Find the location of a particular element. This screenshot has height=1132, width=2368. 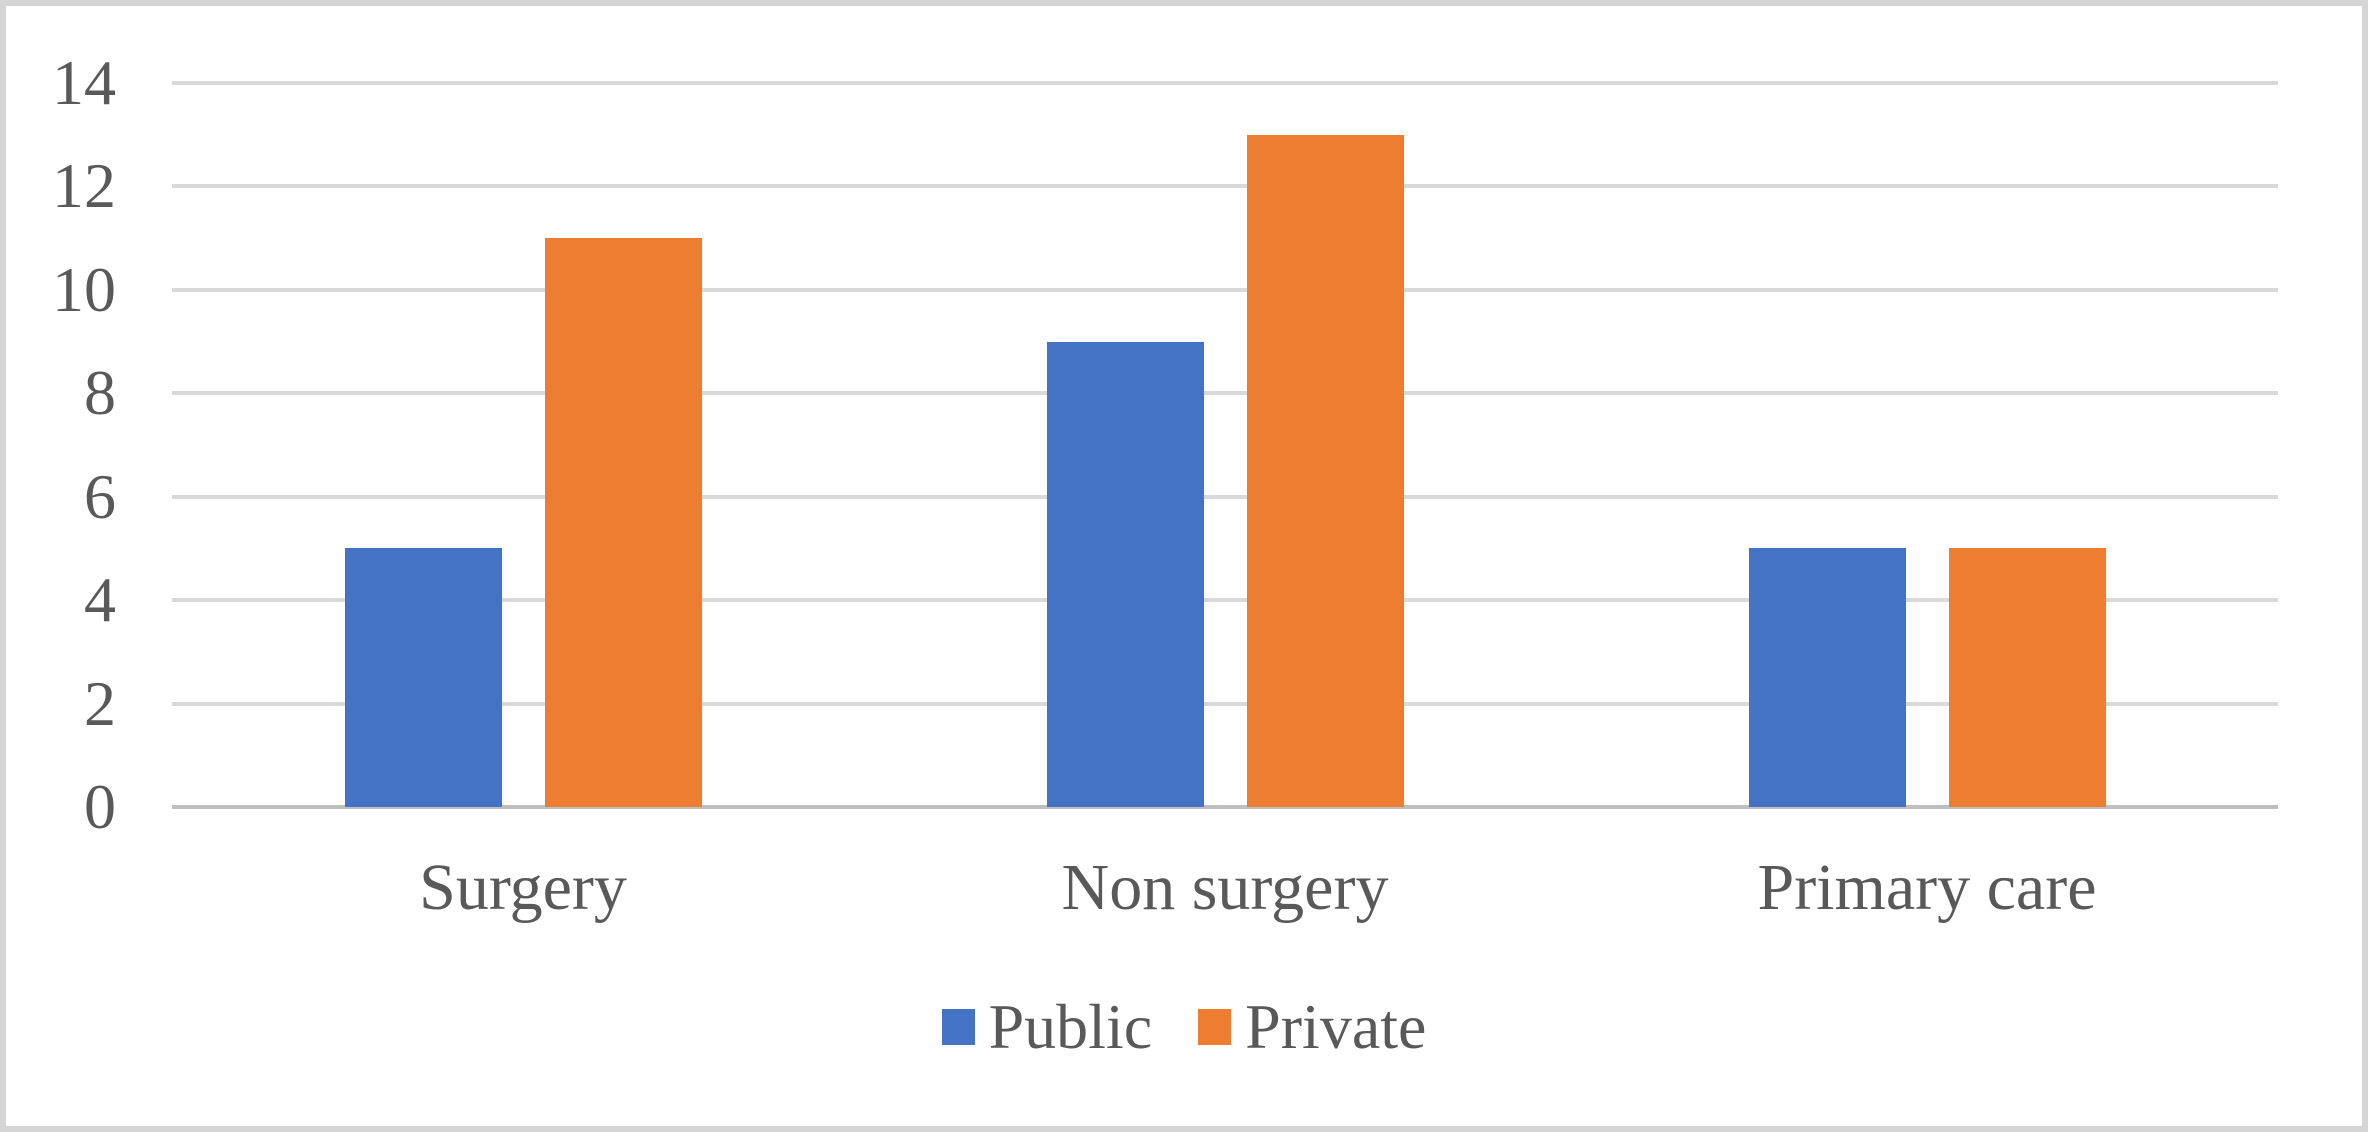

x-axis-line is located at coordinates (1225, 807).